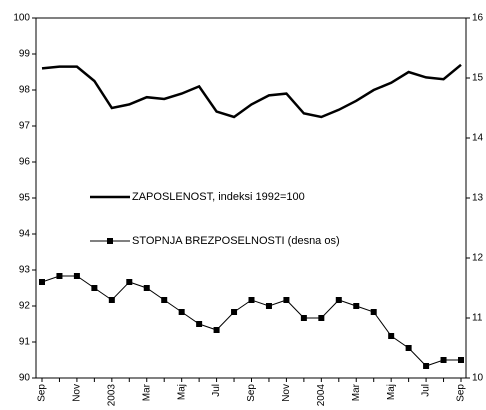 The image size is (486, 410). What do you see at coordinates (218, 197) in the screenshot?
I see `legend-text: ZAPOSLENOST, indeksi 1992=100` at bounding box center [218, 197].